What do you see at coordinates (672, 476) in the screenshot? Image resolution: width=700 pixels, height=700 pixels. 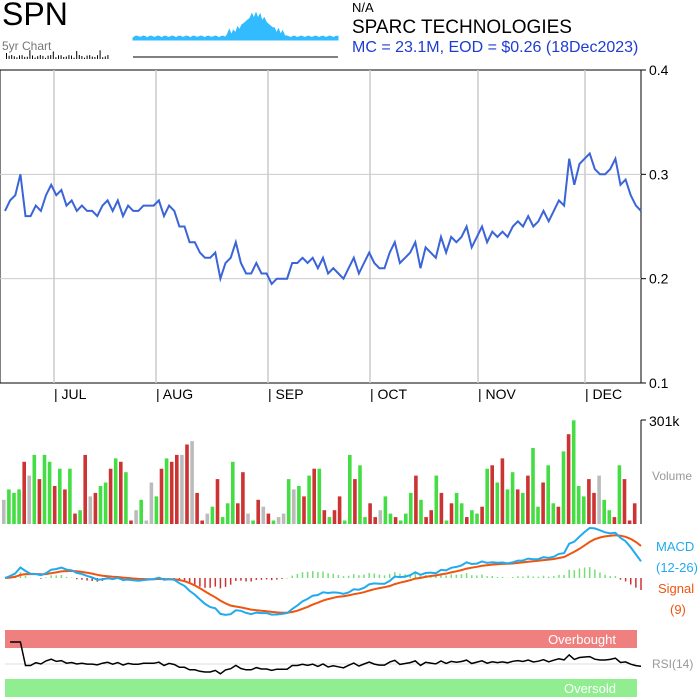 I see `volume-title: Volume` at bounding box center [672, 476].